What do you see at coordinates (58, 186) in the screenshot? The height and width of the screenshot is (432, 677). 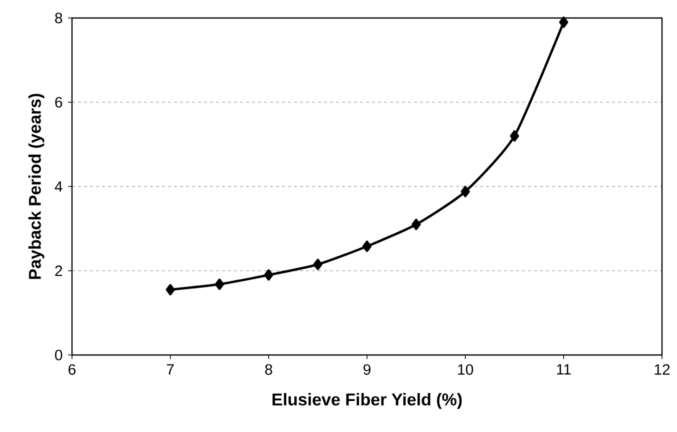 I see `y-tick-label: 4` at bounding box center [58, 186].